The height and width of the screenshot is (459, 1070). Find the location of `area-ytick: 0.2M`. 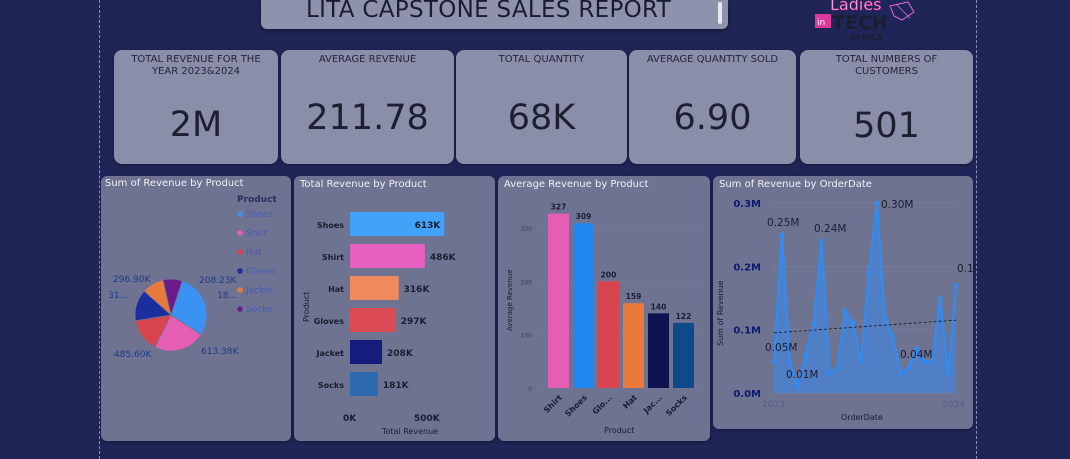

area-ytick: 0.2M is located at coordinates (747, 267).